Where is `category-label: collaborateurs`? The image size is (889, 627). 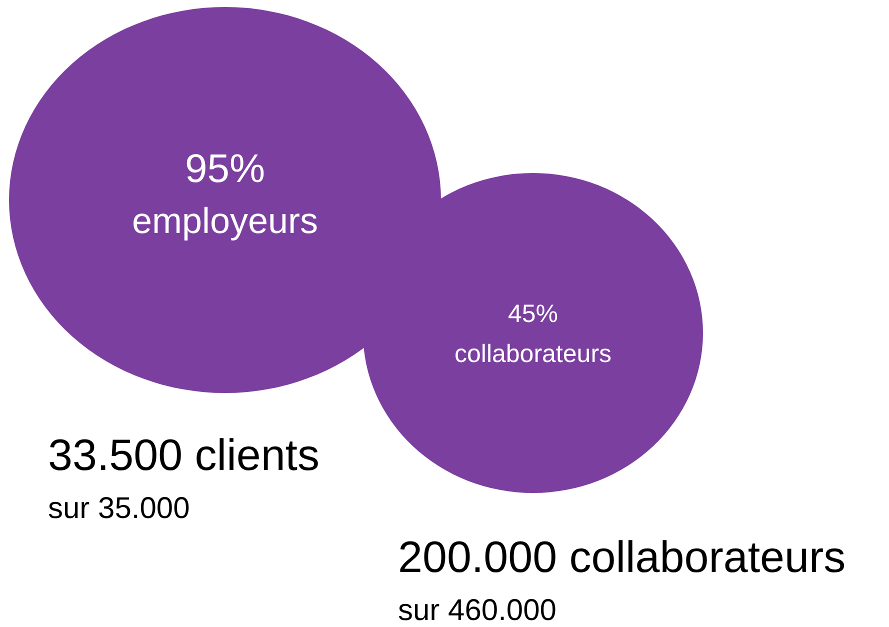 category-label: collaborateurs is located at coordinates (533, 354).